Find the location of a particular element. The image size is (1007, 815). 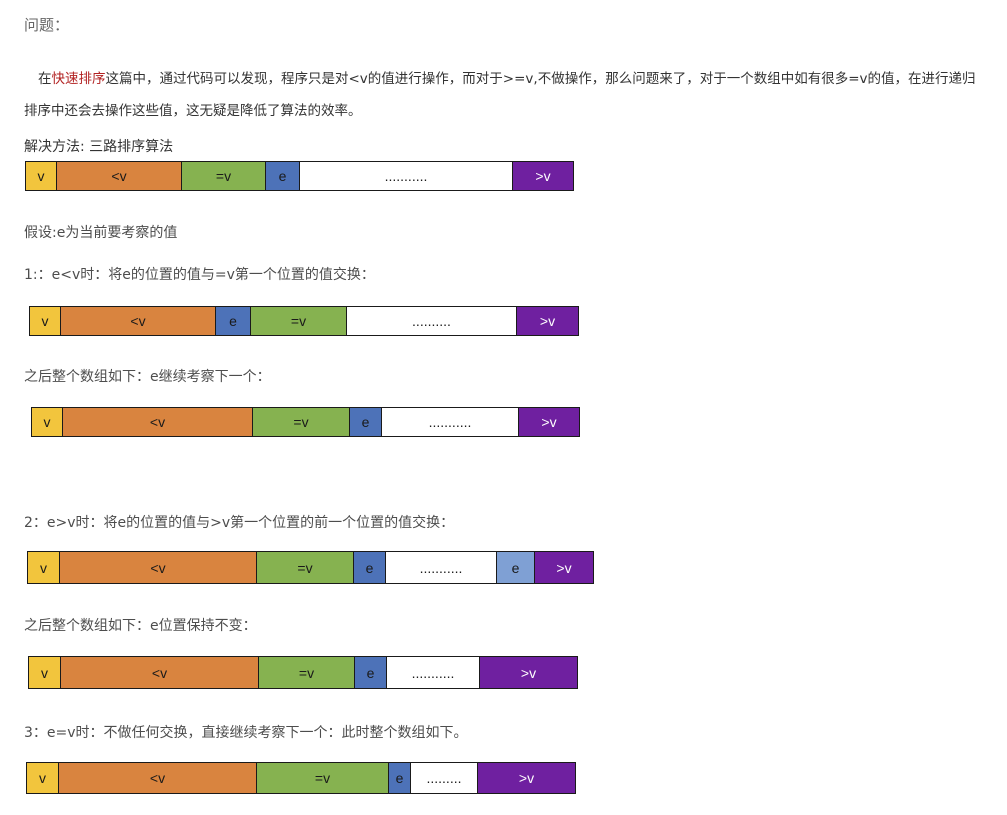

step2-text: 2：e>v时：将e的位置的值与>v第一个位置的前一个位置的值交换： is located at coordinates (239, 523).